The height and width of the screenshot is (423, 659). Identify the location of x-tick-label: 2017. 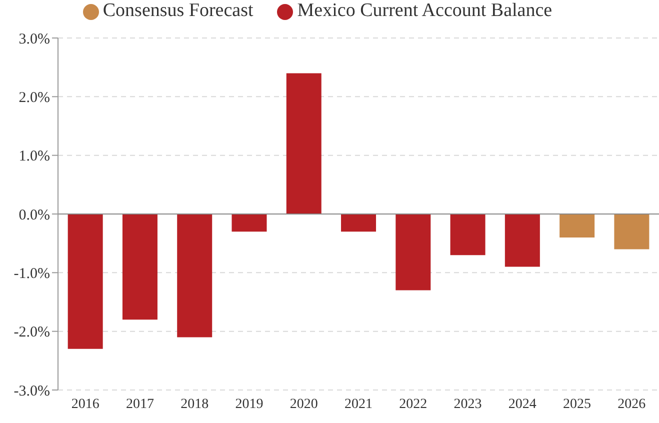
(140, 404).